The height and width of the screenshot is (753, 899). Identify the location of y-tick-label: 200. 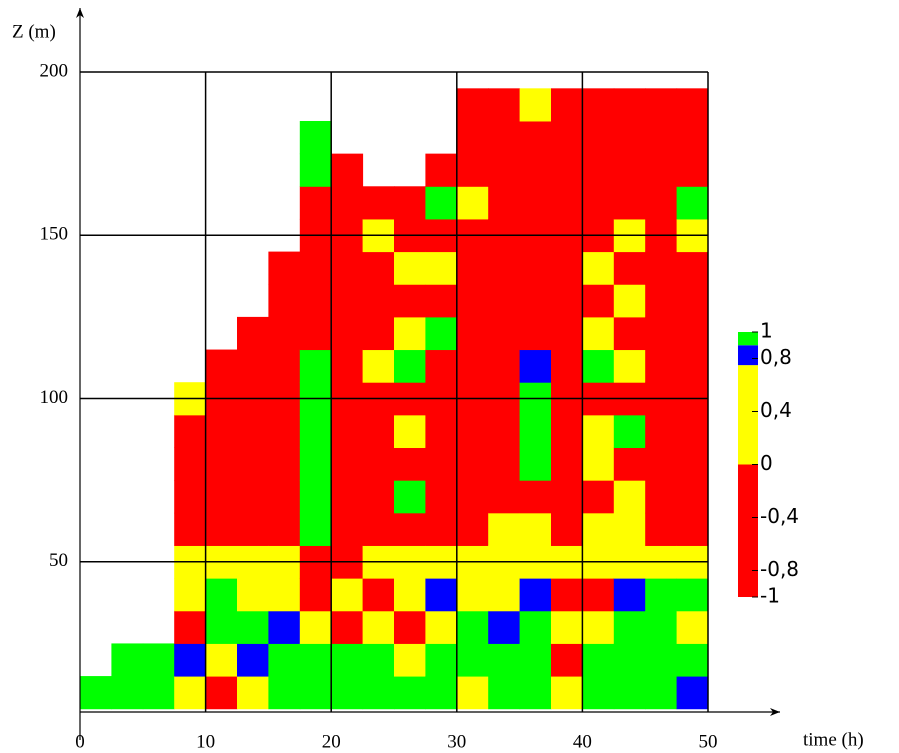
(54, 70).